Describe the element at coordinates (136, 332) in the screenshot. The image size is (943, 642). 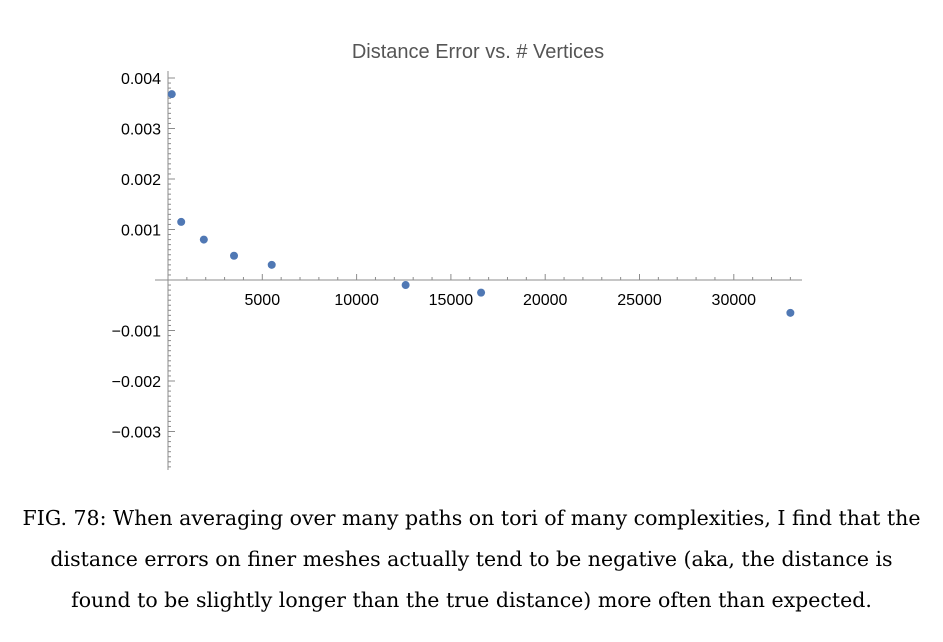
I see `y-tick-label: −0.001` at that location.